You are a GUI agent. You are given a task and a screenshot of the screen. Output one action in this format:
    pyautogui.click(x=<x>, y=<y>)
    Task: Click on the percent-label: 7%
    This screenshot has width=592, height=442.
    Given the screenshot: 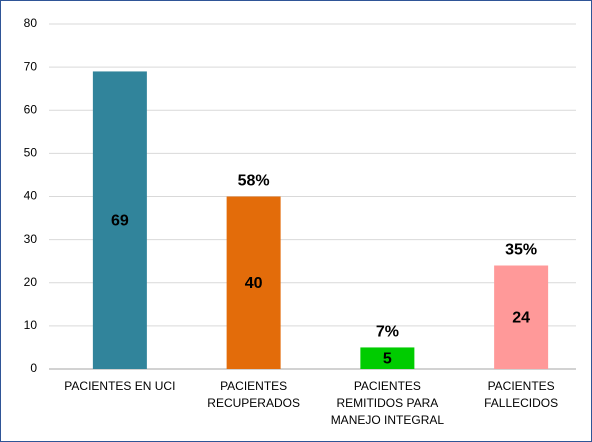 What is the action you would take?
    pyautogui.click(x=387, y=332)
    